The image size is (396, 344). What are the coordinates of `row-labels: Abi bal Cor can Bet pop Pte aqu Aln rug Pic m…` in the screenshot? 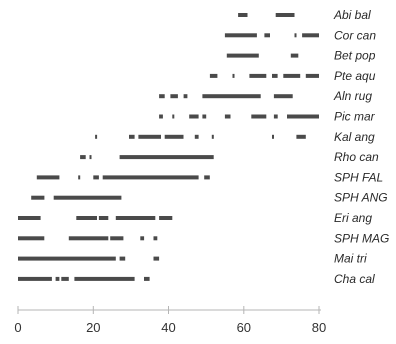 It's located at (361, 147).